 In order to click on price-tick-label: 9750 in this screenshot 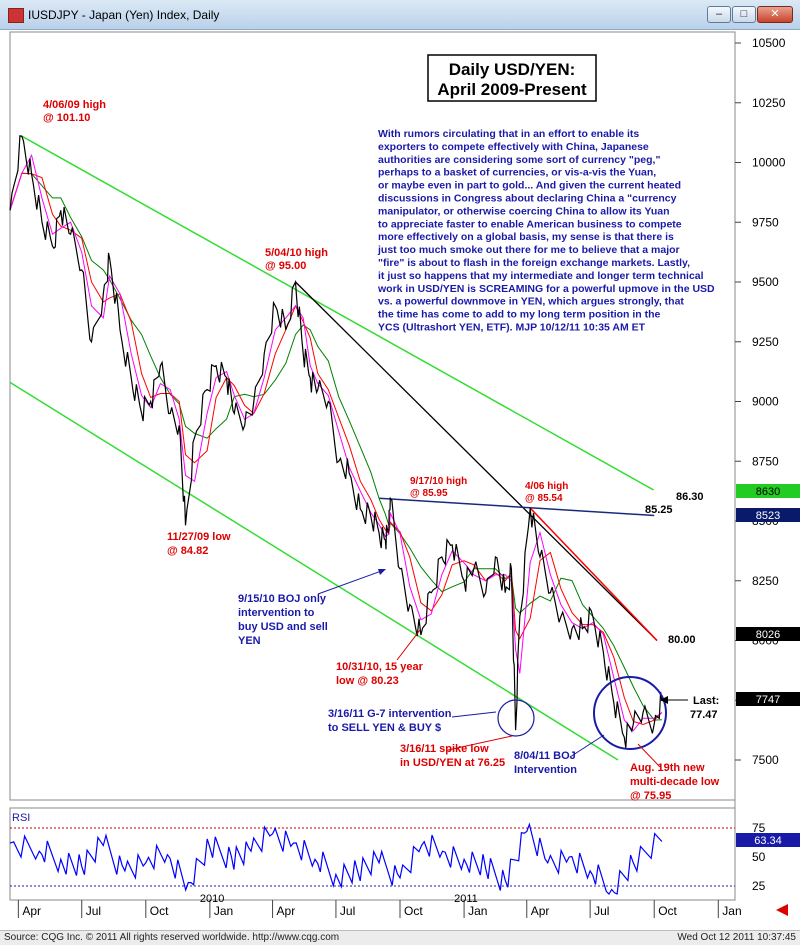, I will do `click(765, 222)`.